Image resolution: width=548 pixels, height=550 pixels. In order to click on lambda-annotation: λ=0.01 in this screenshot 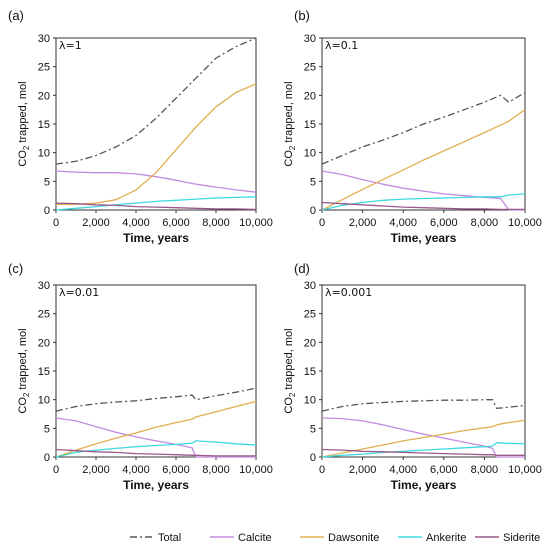, I will do `click(79, 292)`.